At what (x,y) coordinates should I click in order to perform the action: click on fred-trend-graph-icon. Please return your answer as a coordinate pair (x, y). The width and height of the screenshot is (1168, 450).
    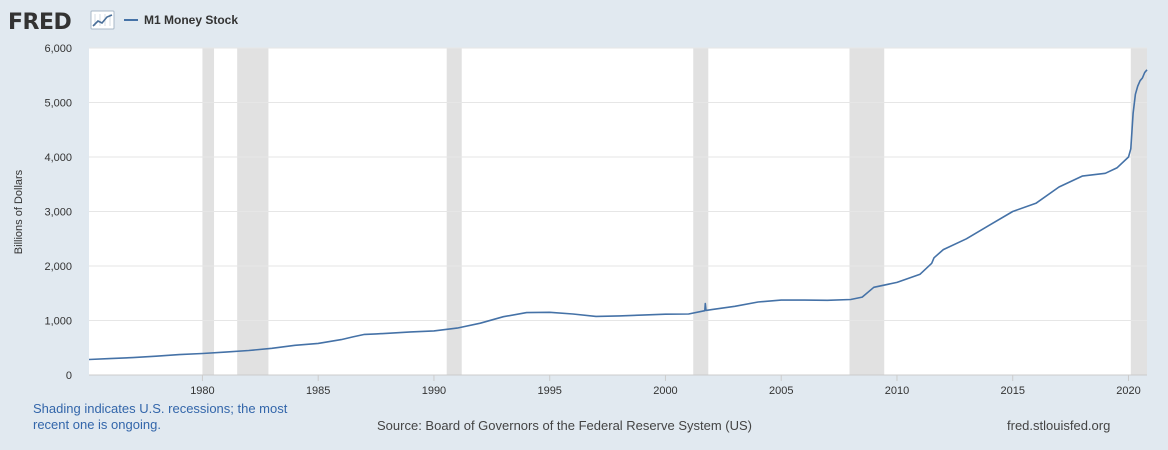
    Looking at the image, I should click on (102, 20).